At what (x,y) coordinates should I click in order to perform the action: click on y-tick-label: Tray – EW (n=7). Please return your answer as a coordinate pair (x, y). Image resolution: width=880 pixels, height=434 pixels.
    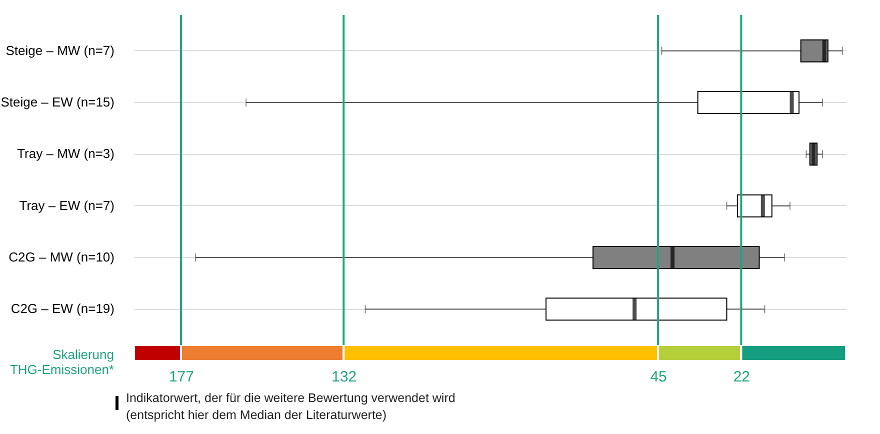
    Looking at the image, I should click on (66, 205).